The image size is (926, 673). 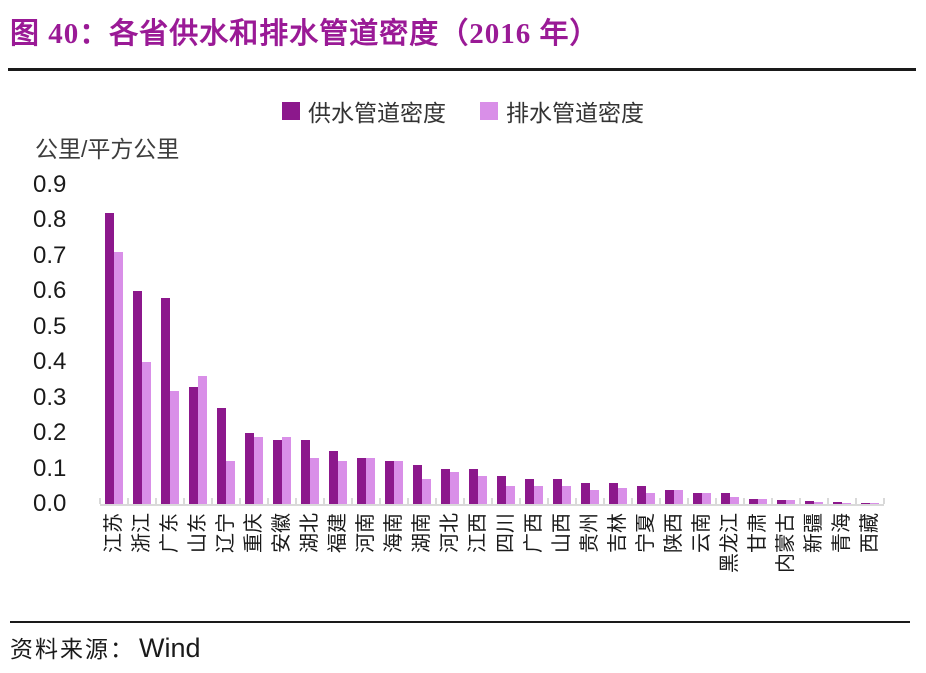 What do you see at coordinates (562, 533) in the screenshot?
I see `x-axis-label: 山西` at bounding box center [562, 533].